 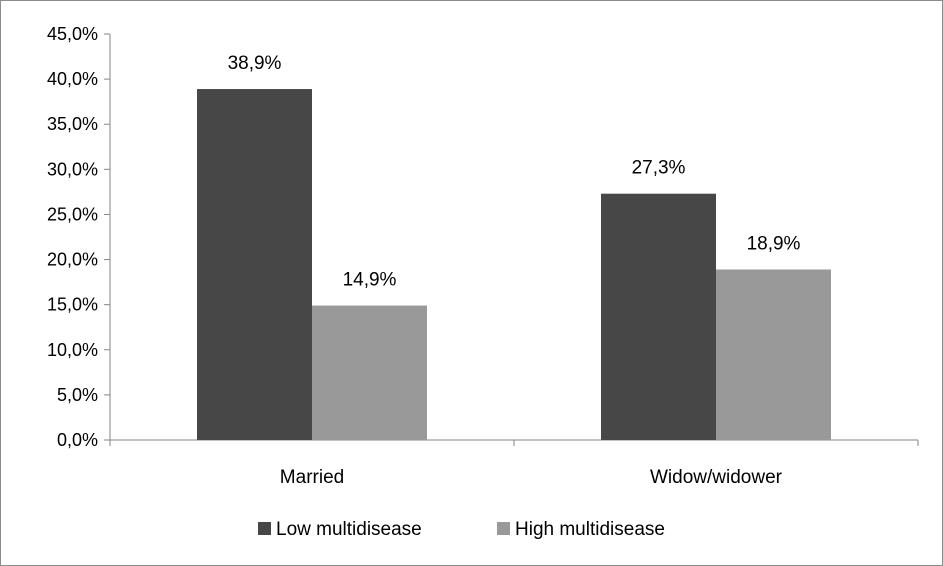 What do you see at coordinates (72, 124) in the screenshot?
I see `y-tick-label: 35,0%` at bounding box center [72, 124].